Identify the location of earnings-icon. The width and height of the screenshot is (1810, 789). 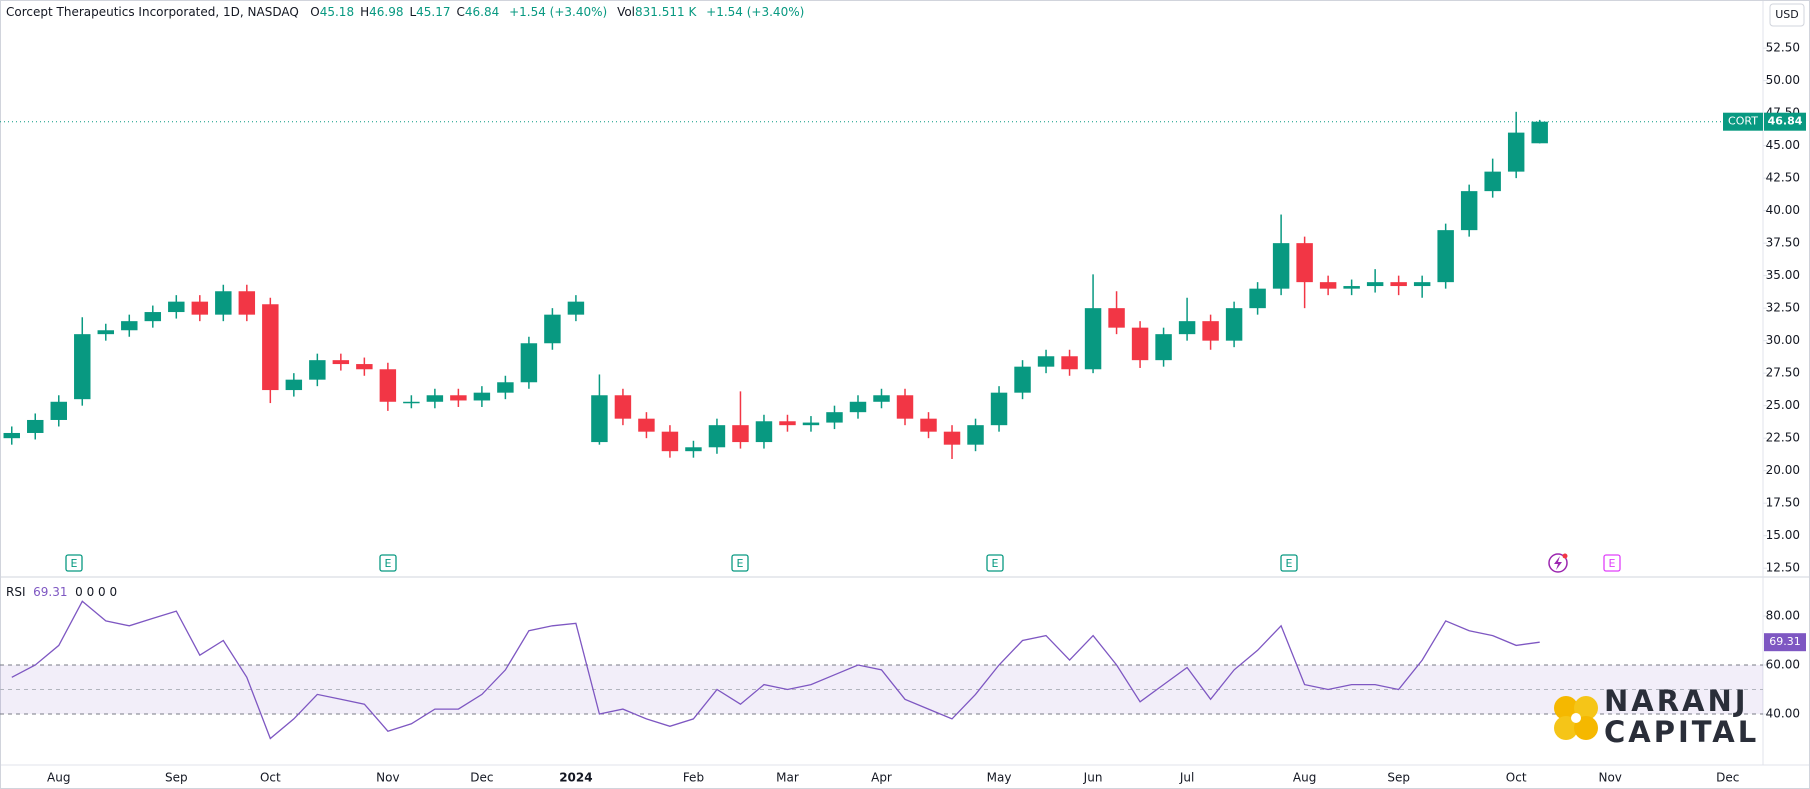
(1289, 563).